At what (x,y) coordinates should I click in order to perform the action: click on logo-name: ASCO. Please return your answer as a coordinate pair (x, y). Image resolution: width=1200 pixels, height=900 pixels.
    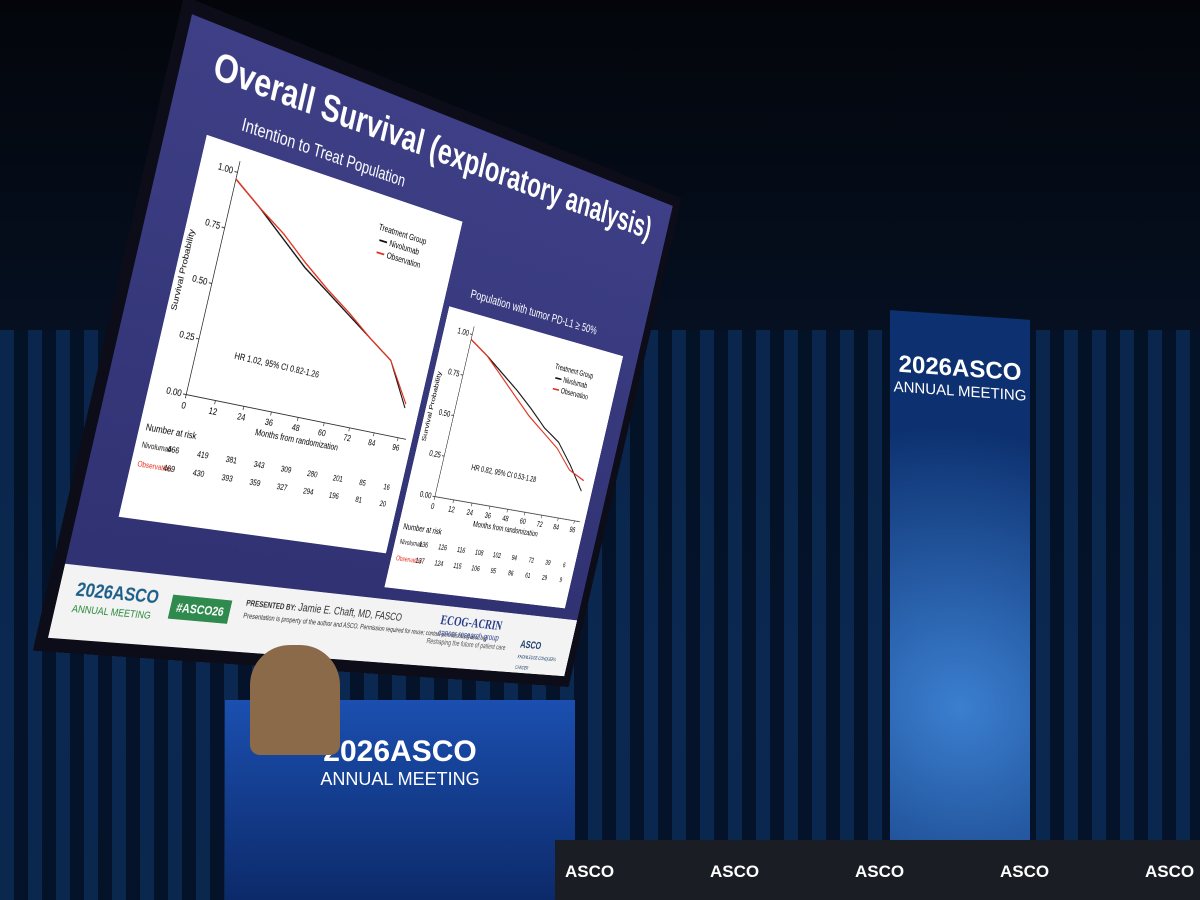
    Looking at the image, I should click on (135, 595).